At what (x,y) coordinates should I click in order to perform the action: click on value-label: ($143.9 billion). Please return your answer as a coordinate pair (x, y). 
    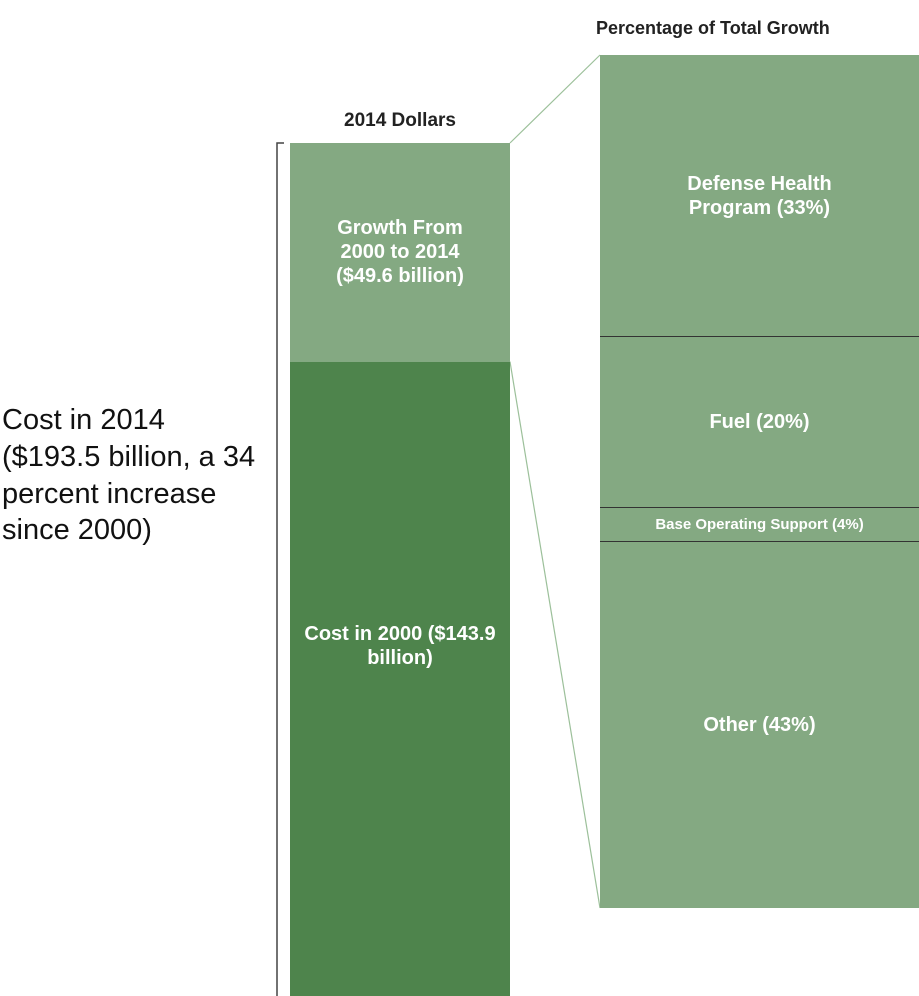
    Looking at the image, I should click on (431, 645).